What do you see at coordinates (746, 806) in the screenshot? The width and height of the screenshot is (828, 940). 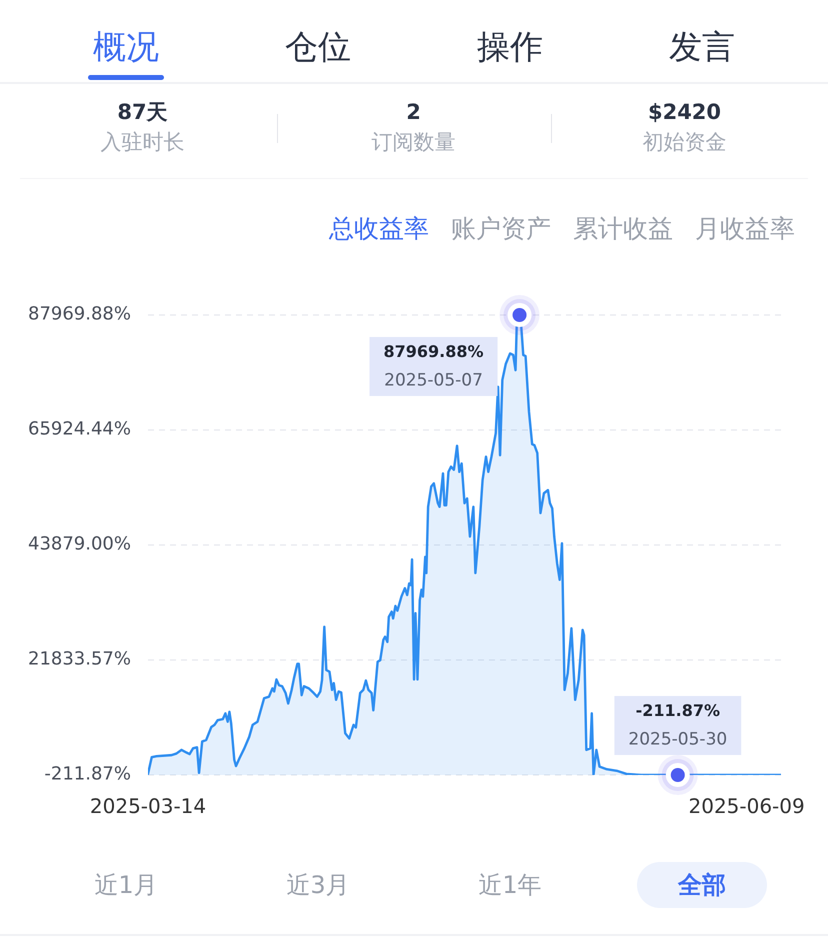 I see `x-tick-label: 2025-06-09` at bounding box center [746, 806].